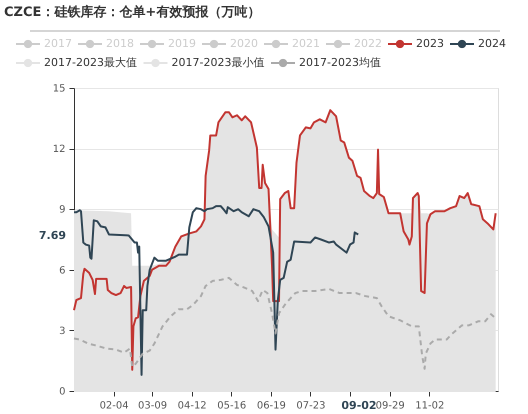 This screenshot has height=414, width=528. I want to click on legend-label: 2024, so click(492, 43).